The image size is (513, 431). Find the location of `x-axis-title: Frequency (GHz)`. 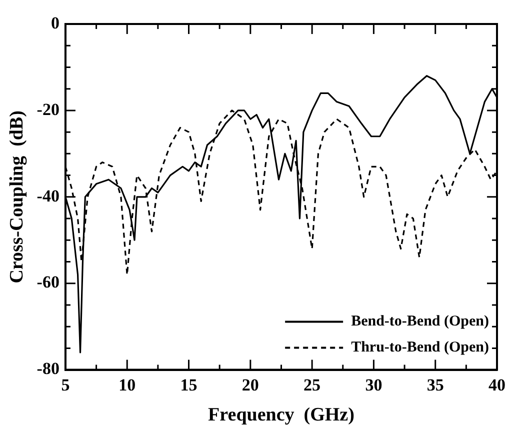

x-axis-title: Frequency (GHz) is located at coordinates (281, 415).